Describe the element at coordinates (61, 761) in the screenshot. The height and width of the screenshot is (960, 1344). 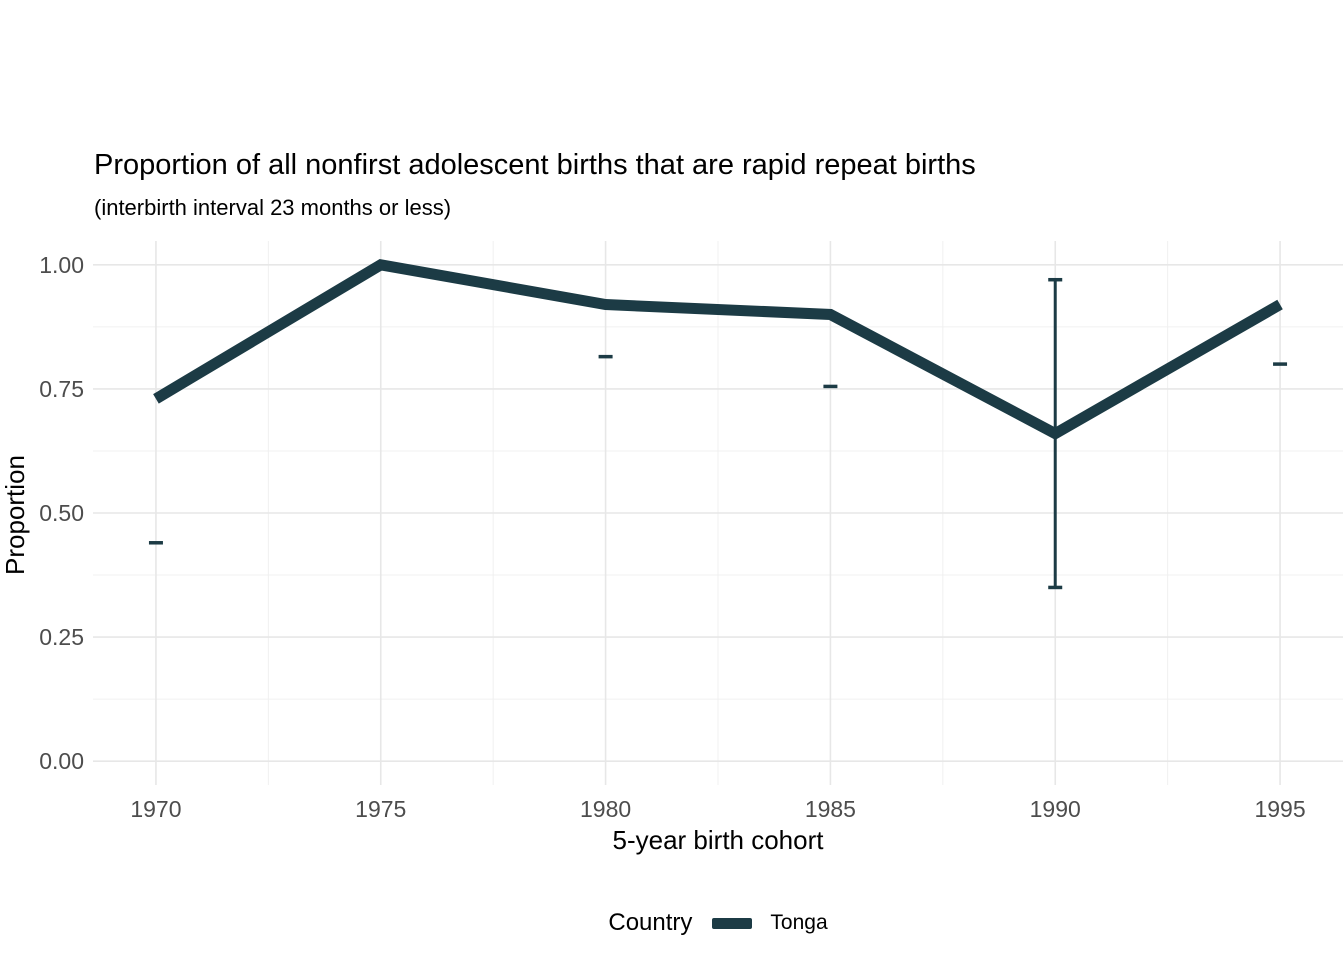
I see `y-tick-label: 0.00` at that location.